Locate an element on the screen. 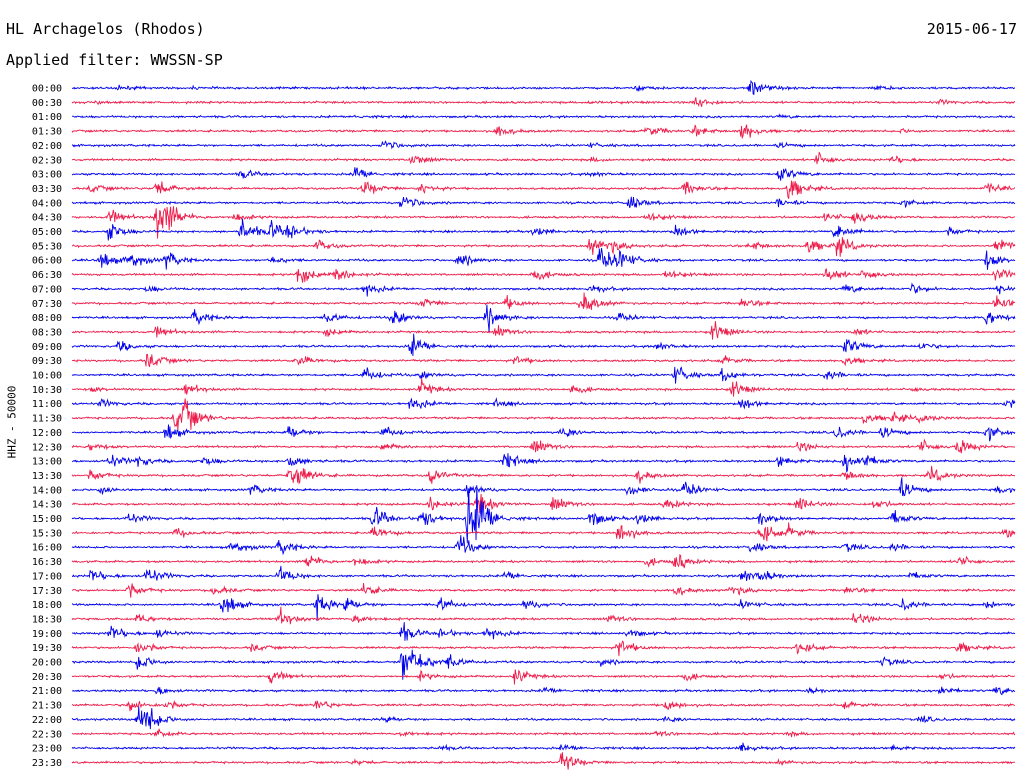 The image size is (1024, 780). time-tick-label: 03:00 is located at coordinates (47, 175).